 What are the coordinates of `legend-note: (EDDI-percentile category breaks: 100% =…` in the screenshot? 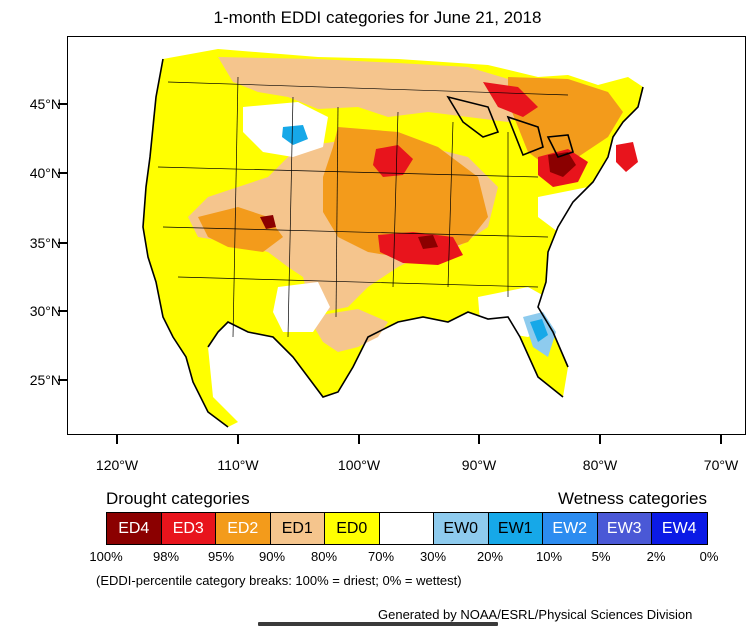 It's located at (279, 580).